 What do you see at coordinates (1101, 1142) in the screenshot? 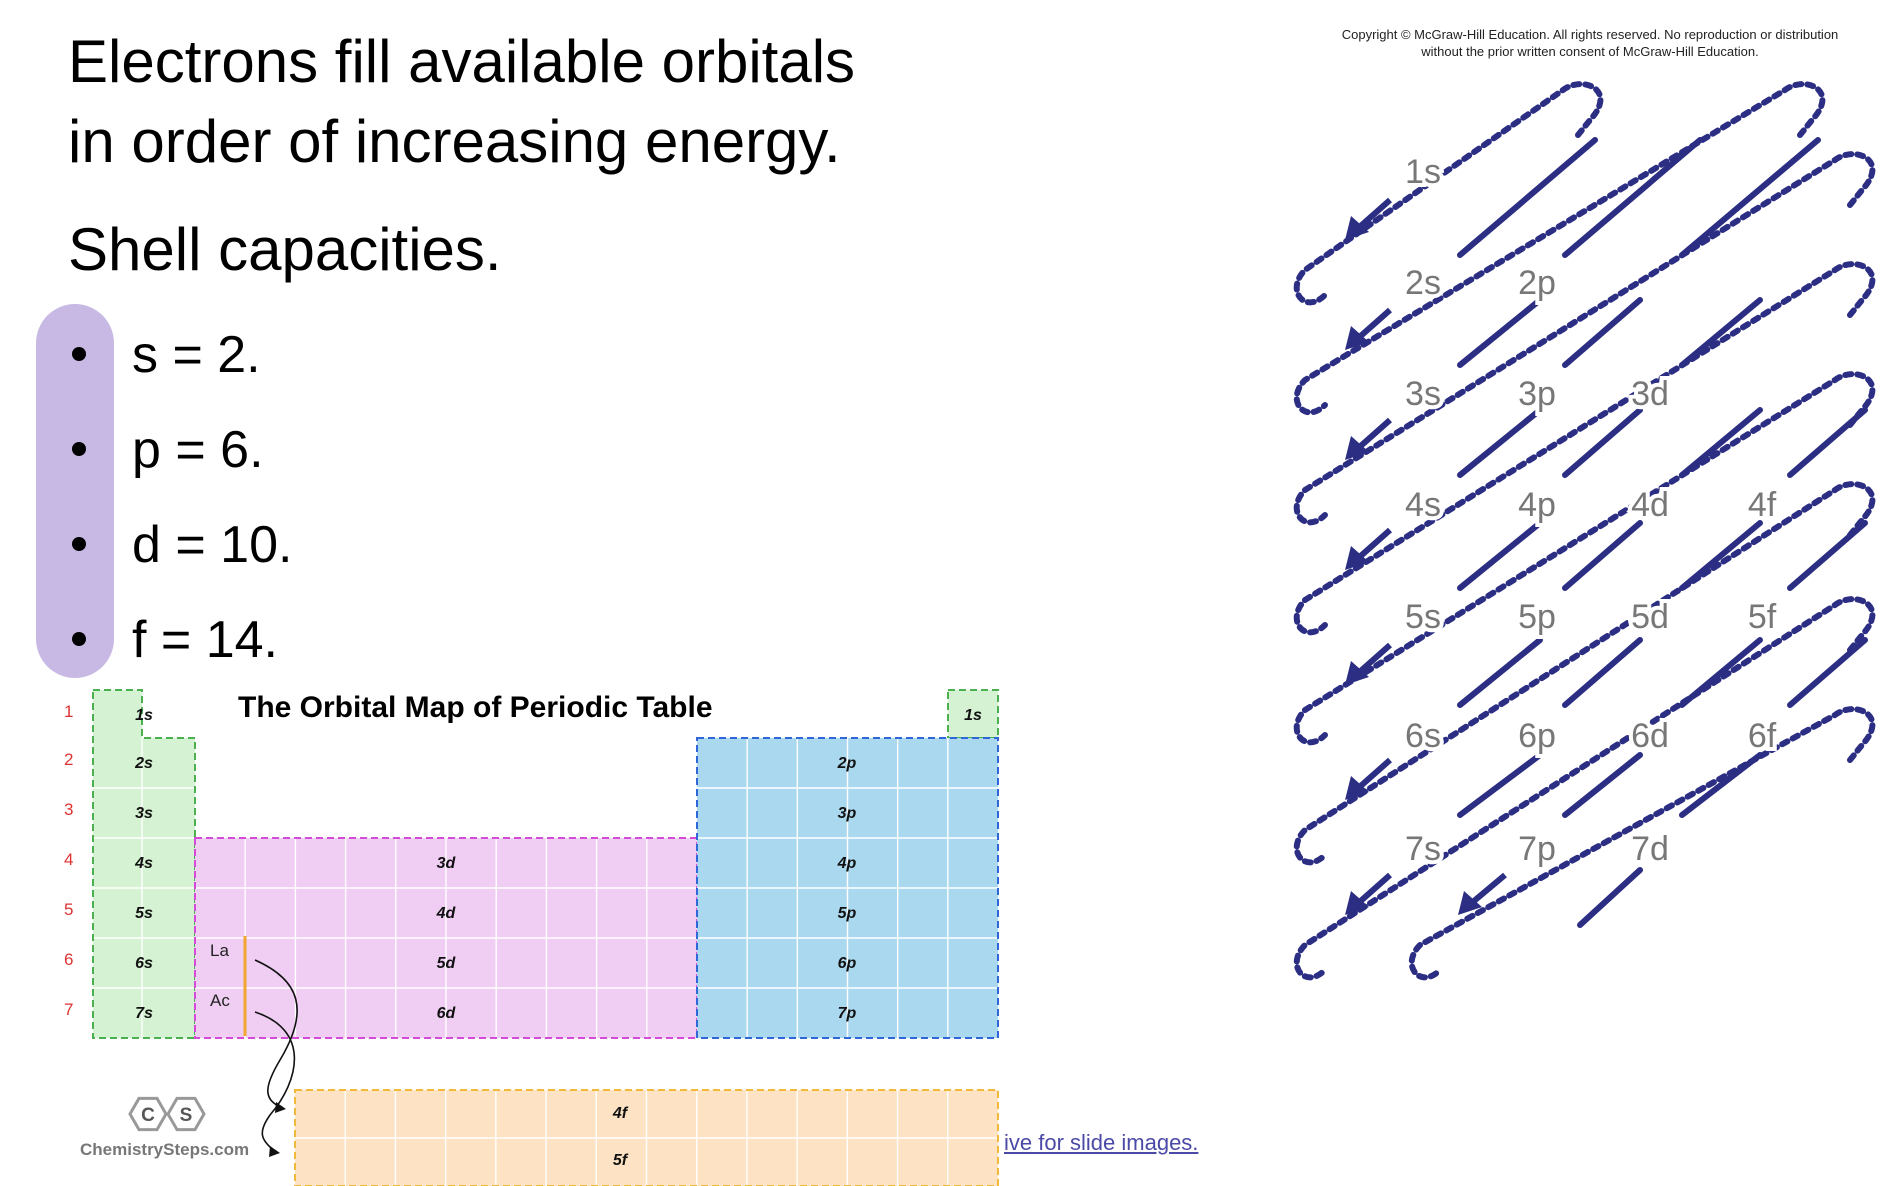
I see `slide-images-link: ive for slide images.` at bounding box center [1101, 1142].